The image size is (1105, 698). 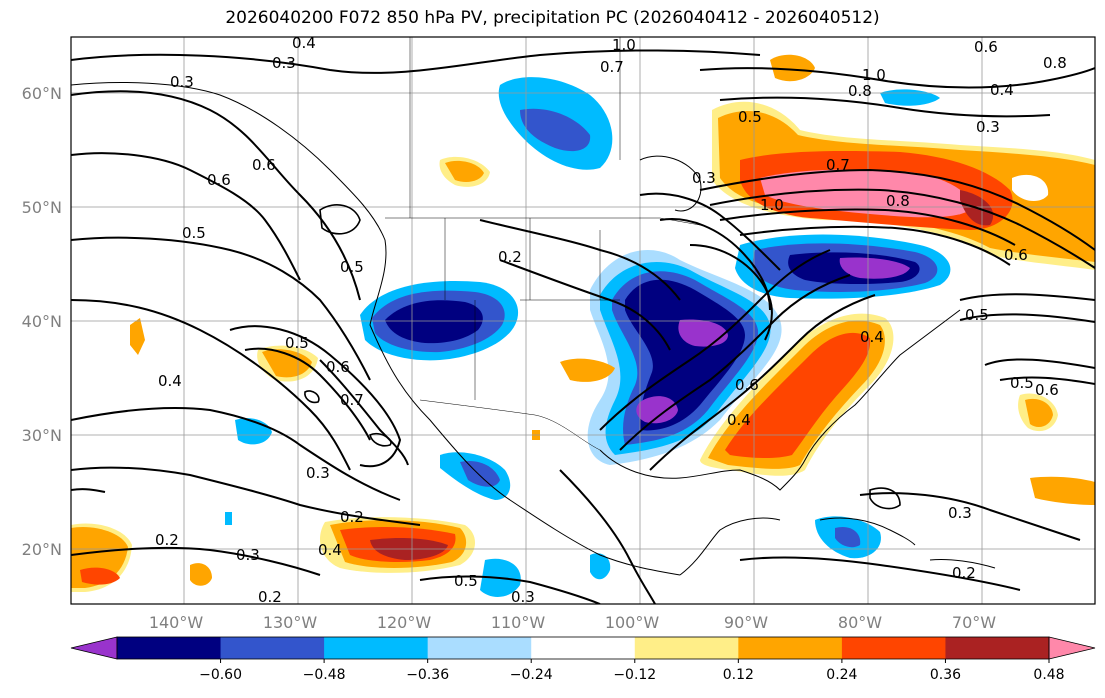 I want to click on latitude-labels: 60°N 50°N 40°N 30°N 20°N, so click(x=42, y=321).